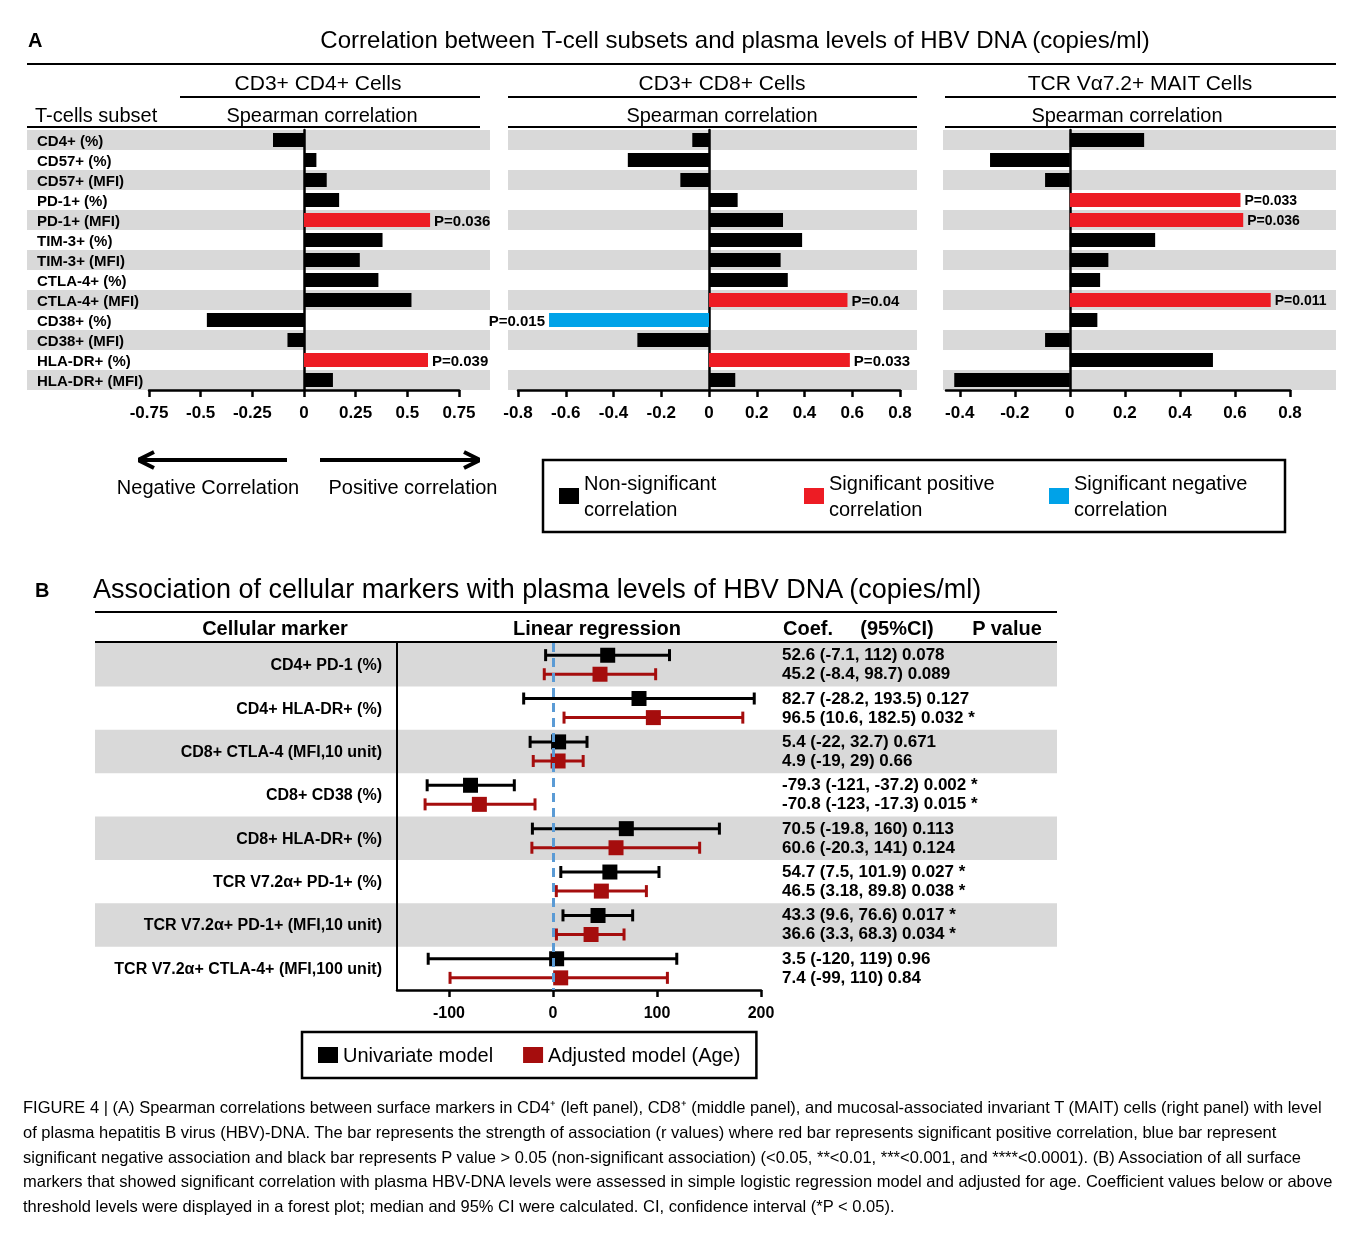  I want to click on text: A, so click(35, 40).